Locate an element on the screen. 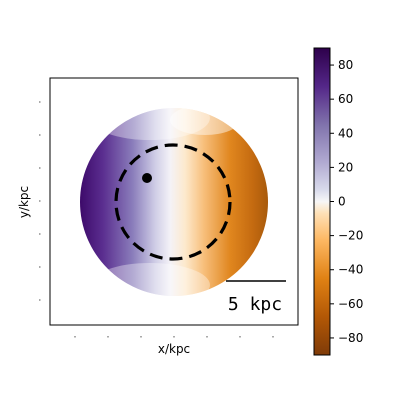 This screenshot has width=400, height=400. marker-dot is located at coordinates (147, 178).